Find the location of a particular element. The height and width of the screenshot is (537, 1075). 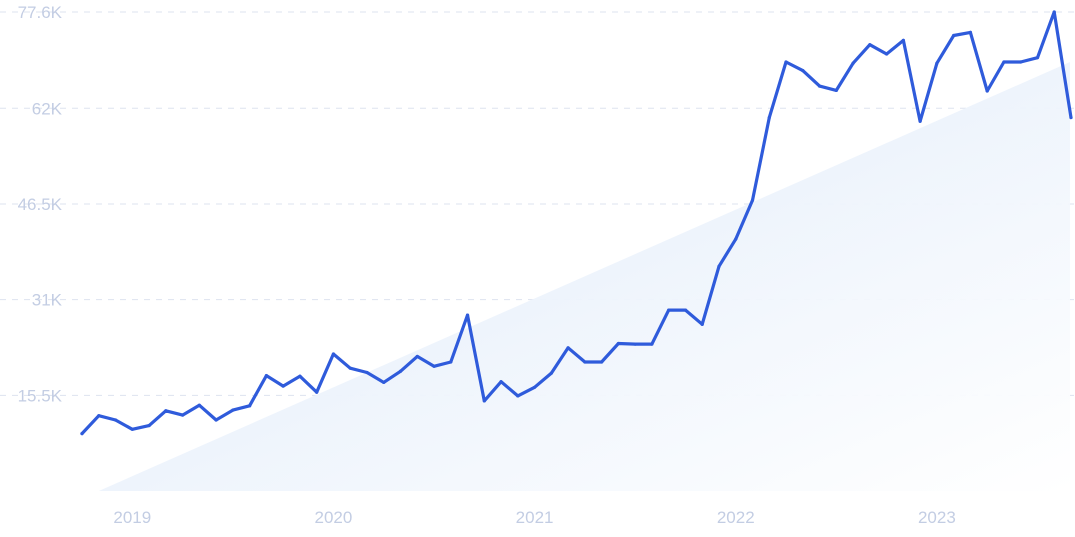

y-tick-label: 15.5K is located at coordinates (40, 395).